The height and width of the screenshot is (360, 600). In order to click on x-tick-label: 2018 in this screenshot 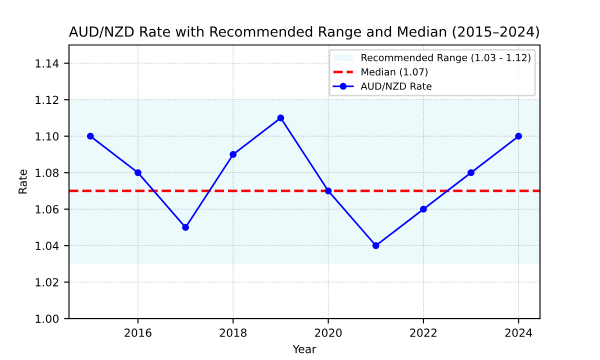, I will do `click(233, 332)`.